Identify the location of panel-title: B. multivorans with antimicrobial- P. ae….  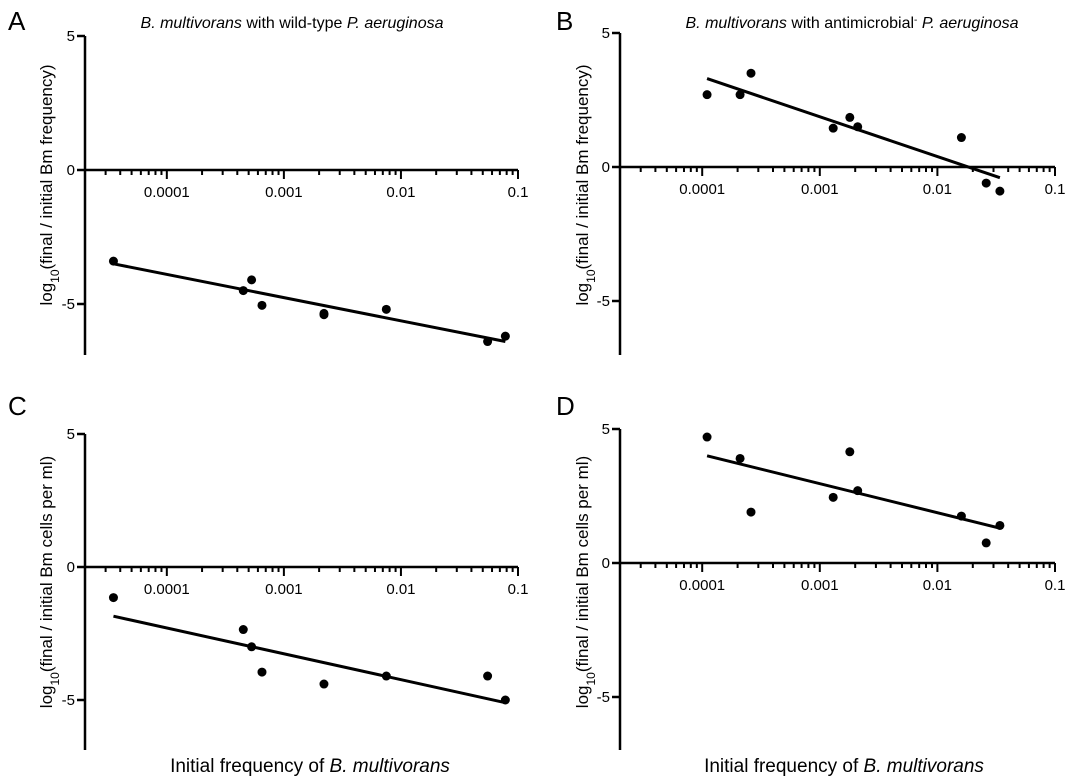
(852, 24).